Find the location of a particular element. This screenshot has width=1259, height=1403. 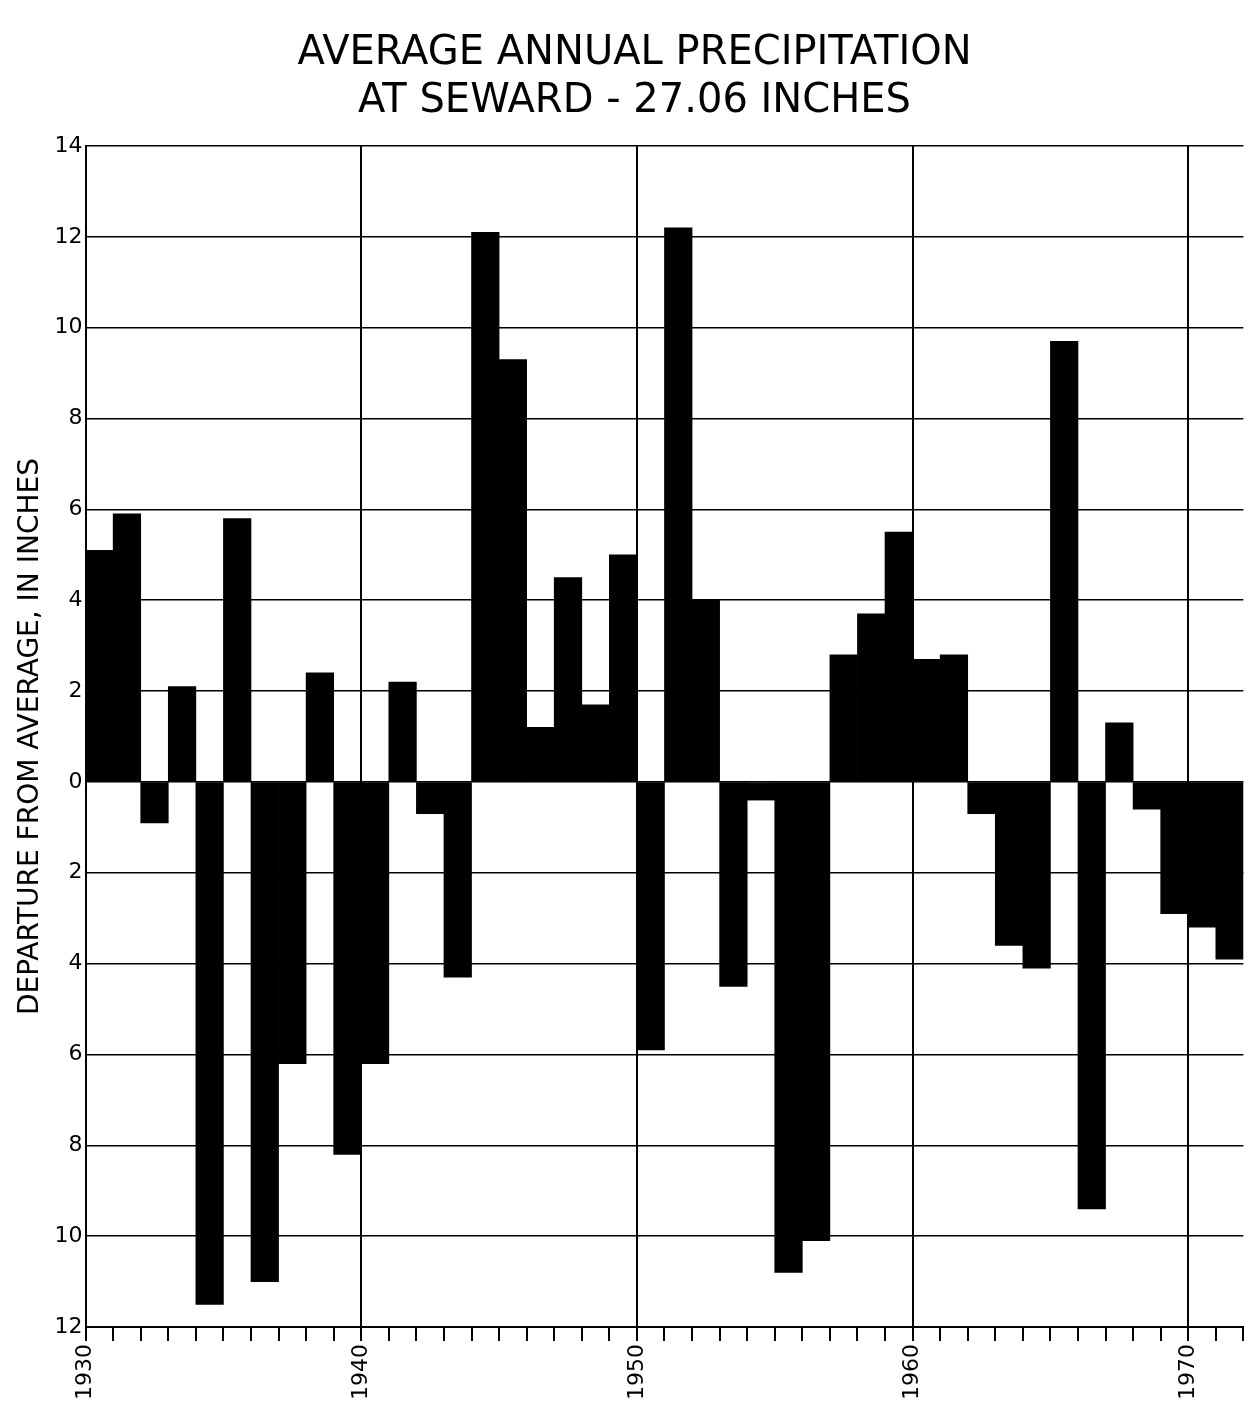

y-axis-title: DEPARTURE FROM AVERAGE, IN INCHES is located at coordinates (29, 736).